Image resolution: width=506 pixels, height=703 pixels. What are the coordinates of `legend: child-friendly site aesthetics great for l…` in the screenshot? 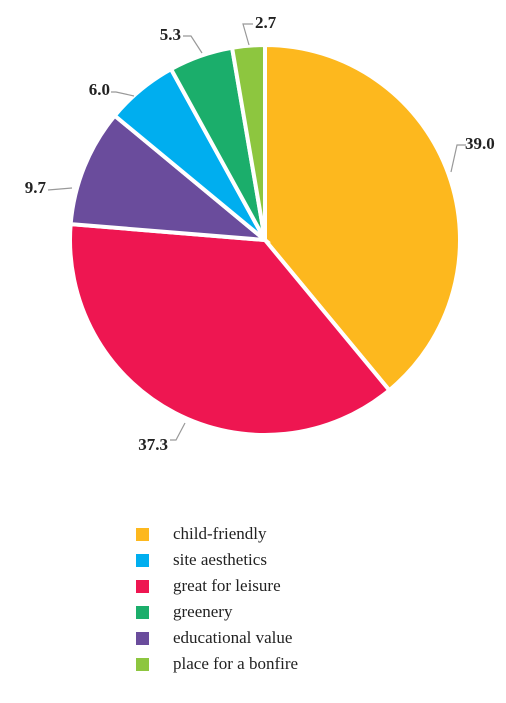 It's located at (217, 599).